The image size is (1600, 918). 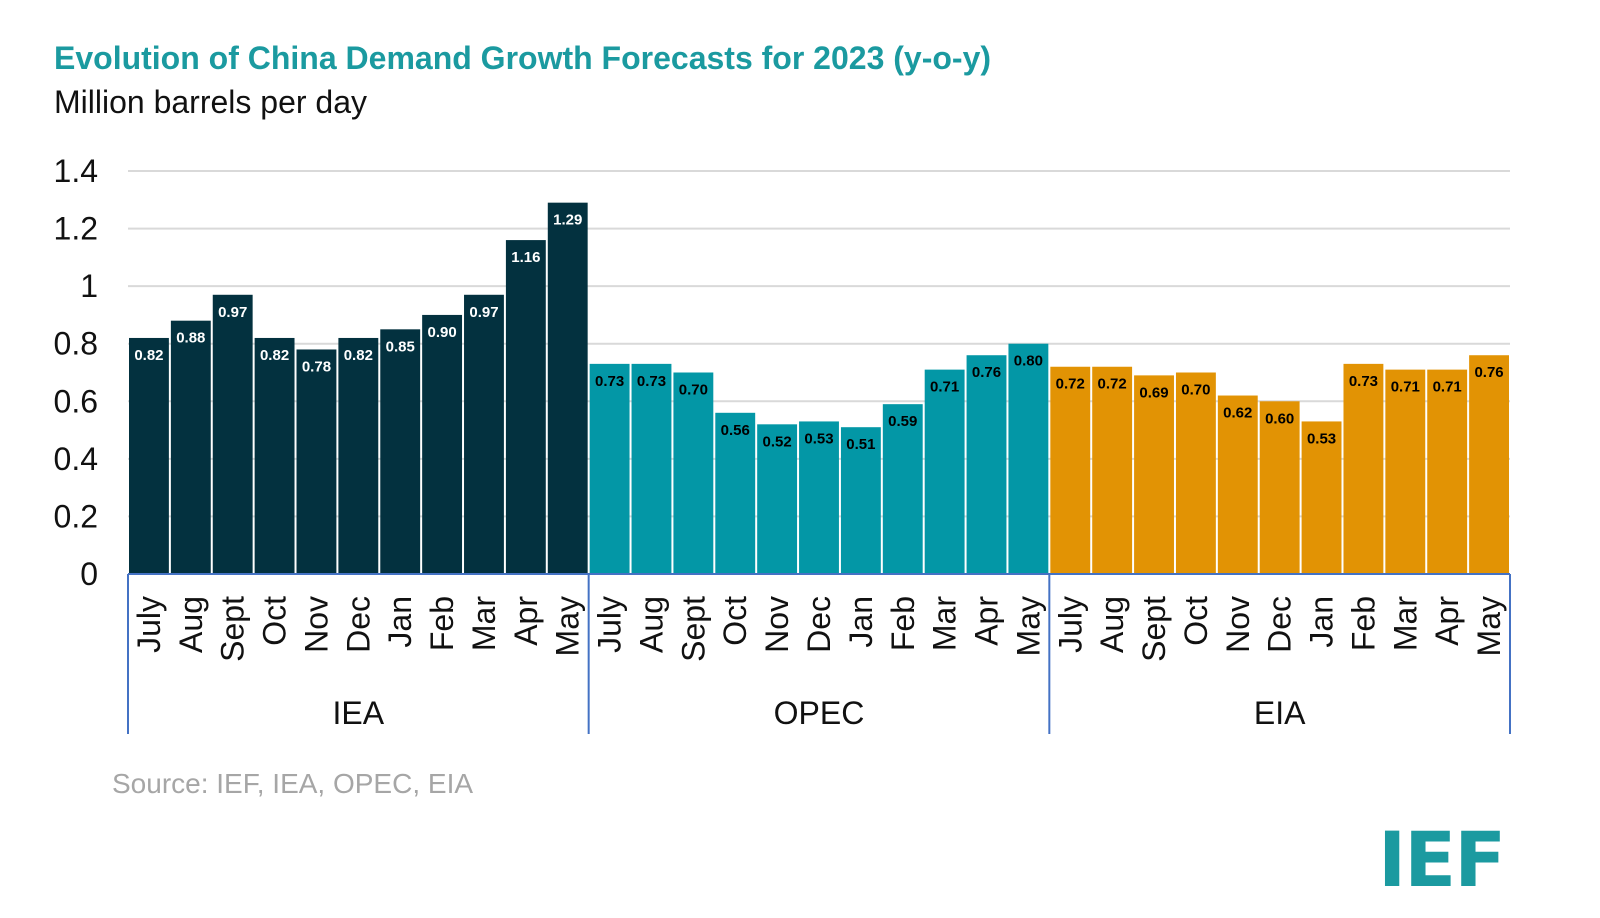 I want to click on data-label: 0.80, so click(x=1028, y=361).